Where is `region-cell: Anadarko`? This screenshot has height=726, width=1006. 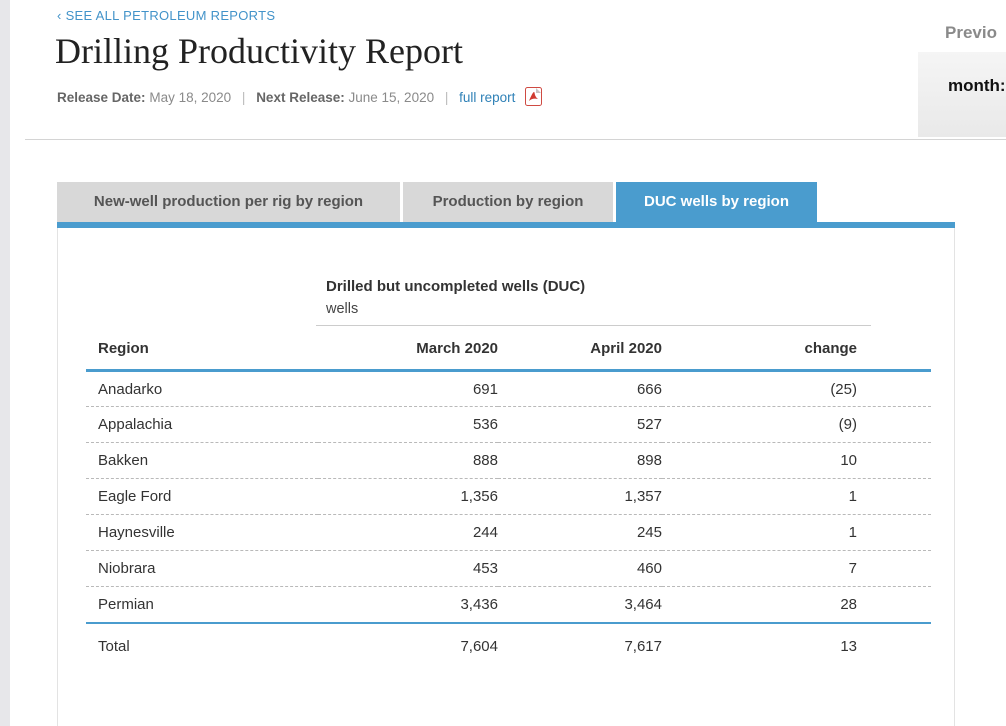
region-cell: Anadarko is located at coordinates (202, 388).